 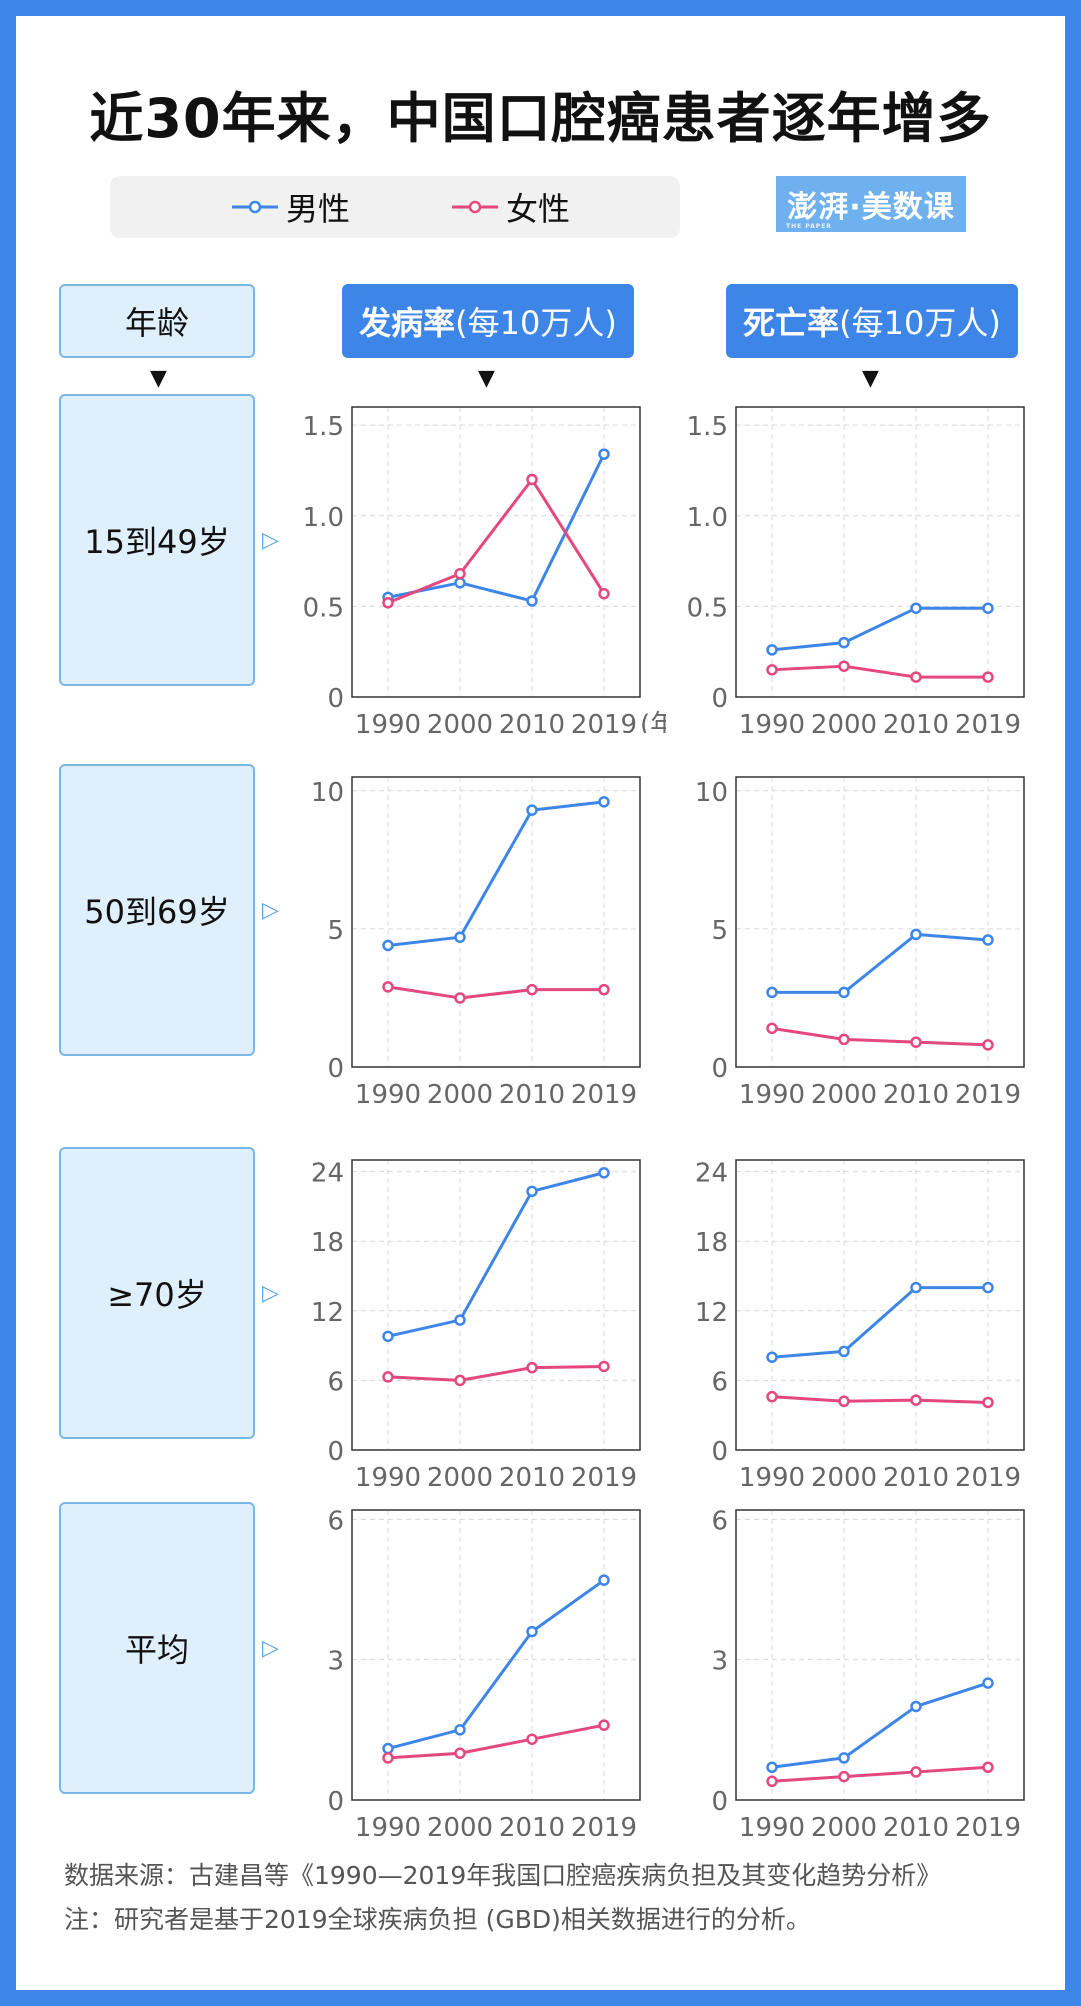 I want to click on legend-label-female: 女性, so click(x=538, y=209).